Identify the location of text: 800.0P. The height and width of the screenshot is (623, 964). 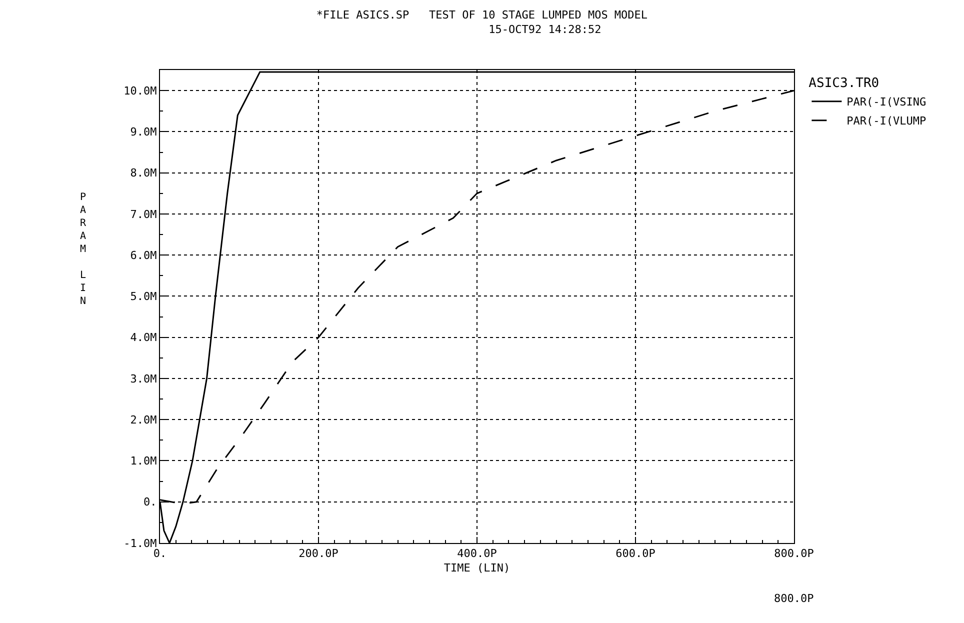
(794, 598).